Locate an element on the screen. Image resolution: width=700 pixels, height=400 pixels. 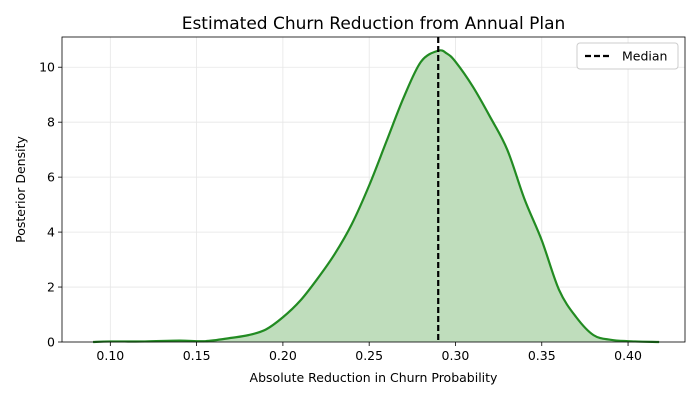
y-tick-label: 2 is located at coordinates (51, 287).